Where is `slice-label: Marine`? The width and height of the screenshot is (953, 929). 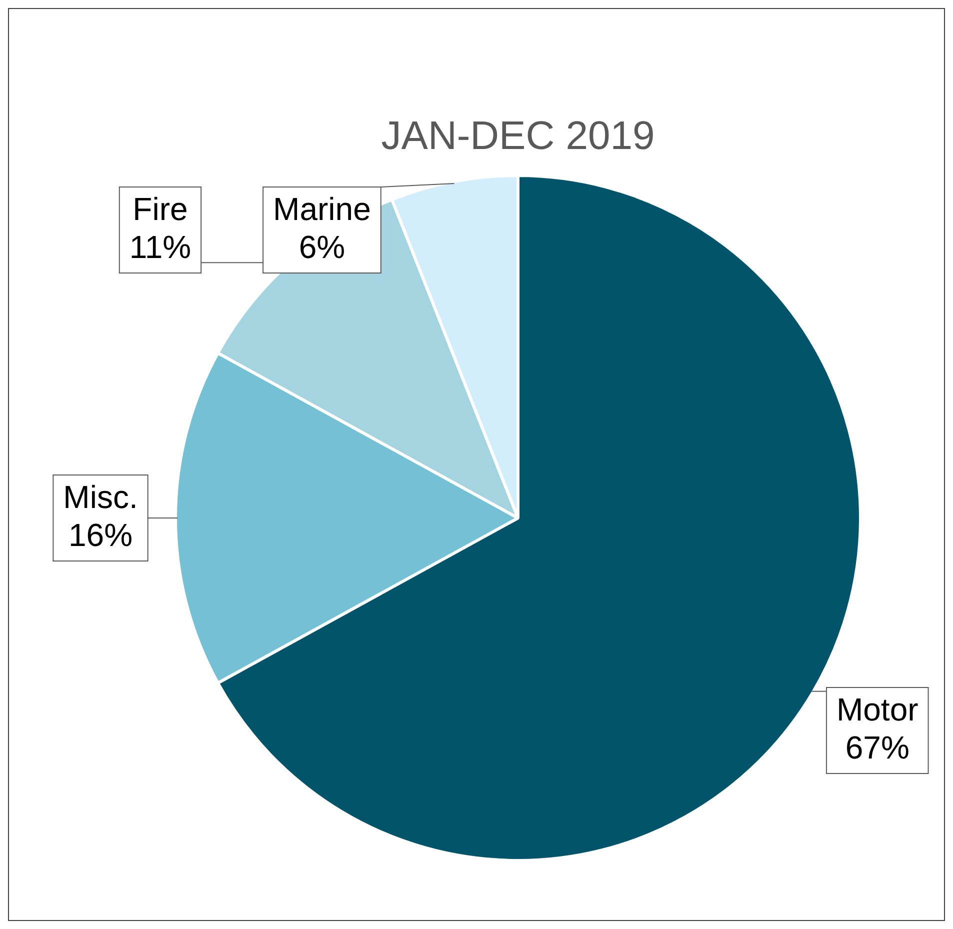
slice-label: Marine is located at coordinates (322, 208).